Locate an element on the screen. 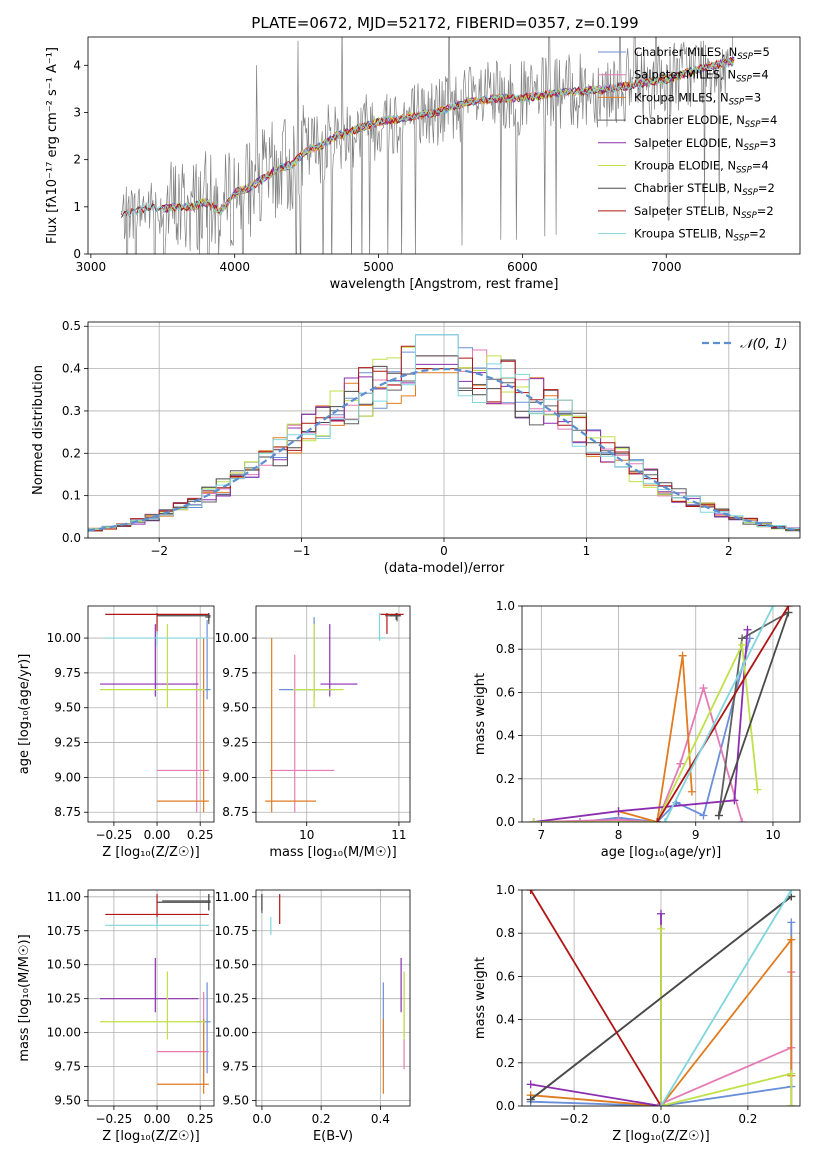  x-tick-label: 2 is located at coordinates (729, 551).